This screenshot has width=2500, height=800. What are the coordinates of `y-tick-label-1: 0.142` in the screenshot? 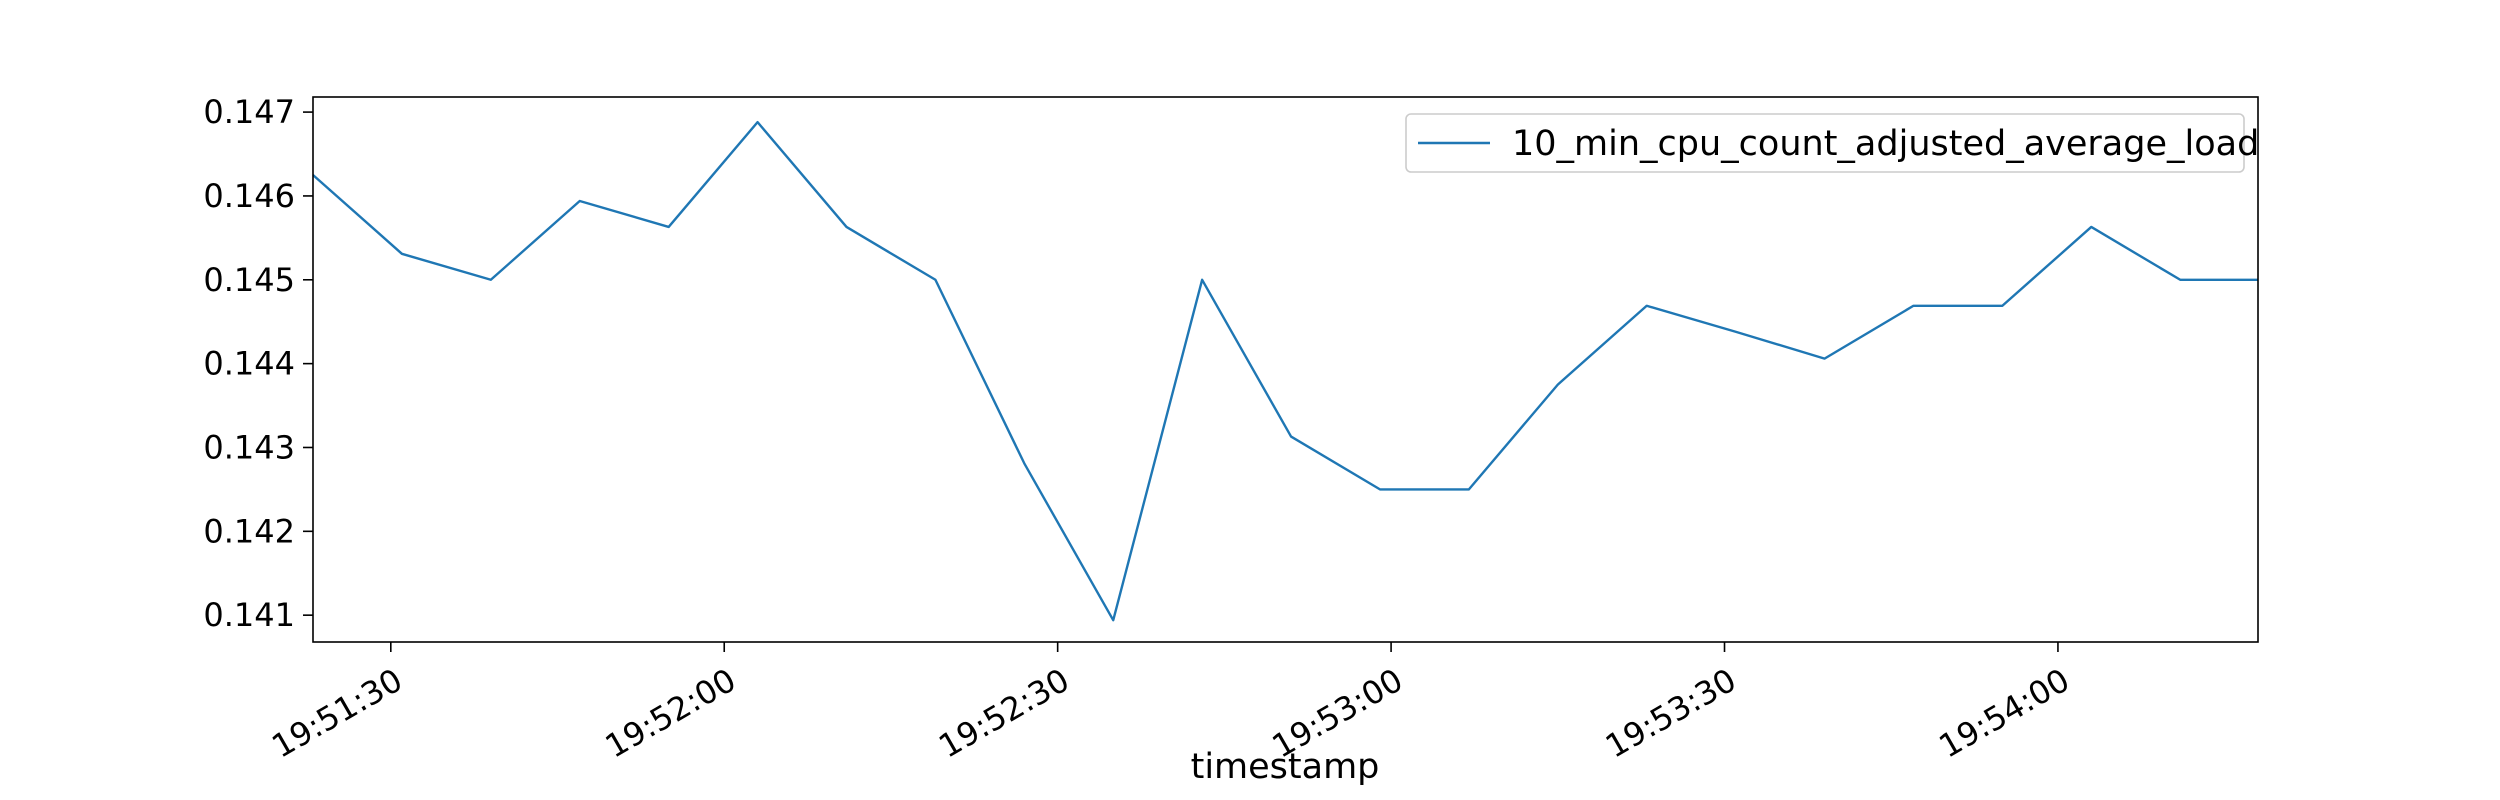 It's located at (249, 531).